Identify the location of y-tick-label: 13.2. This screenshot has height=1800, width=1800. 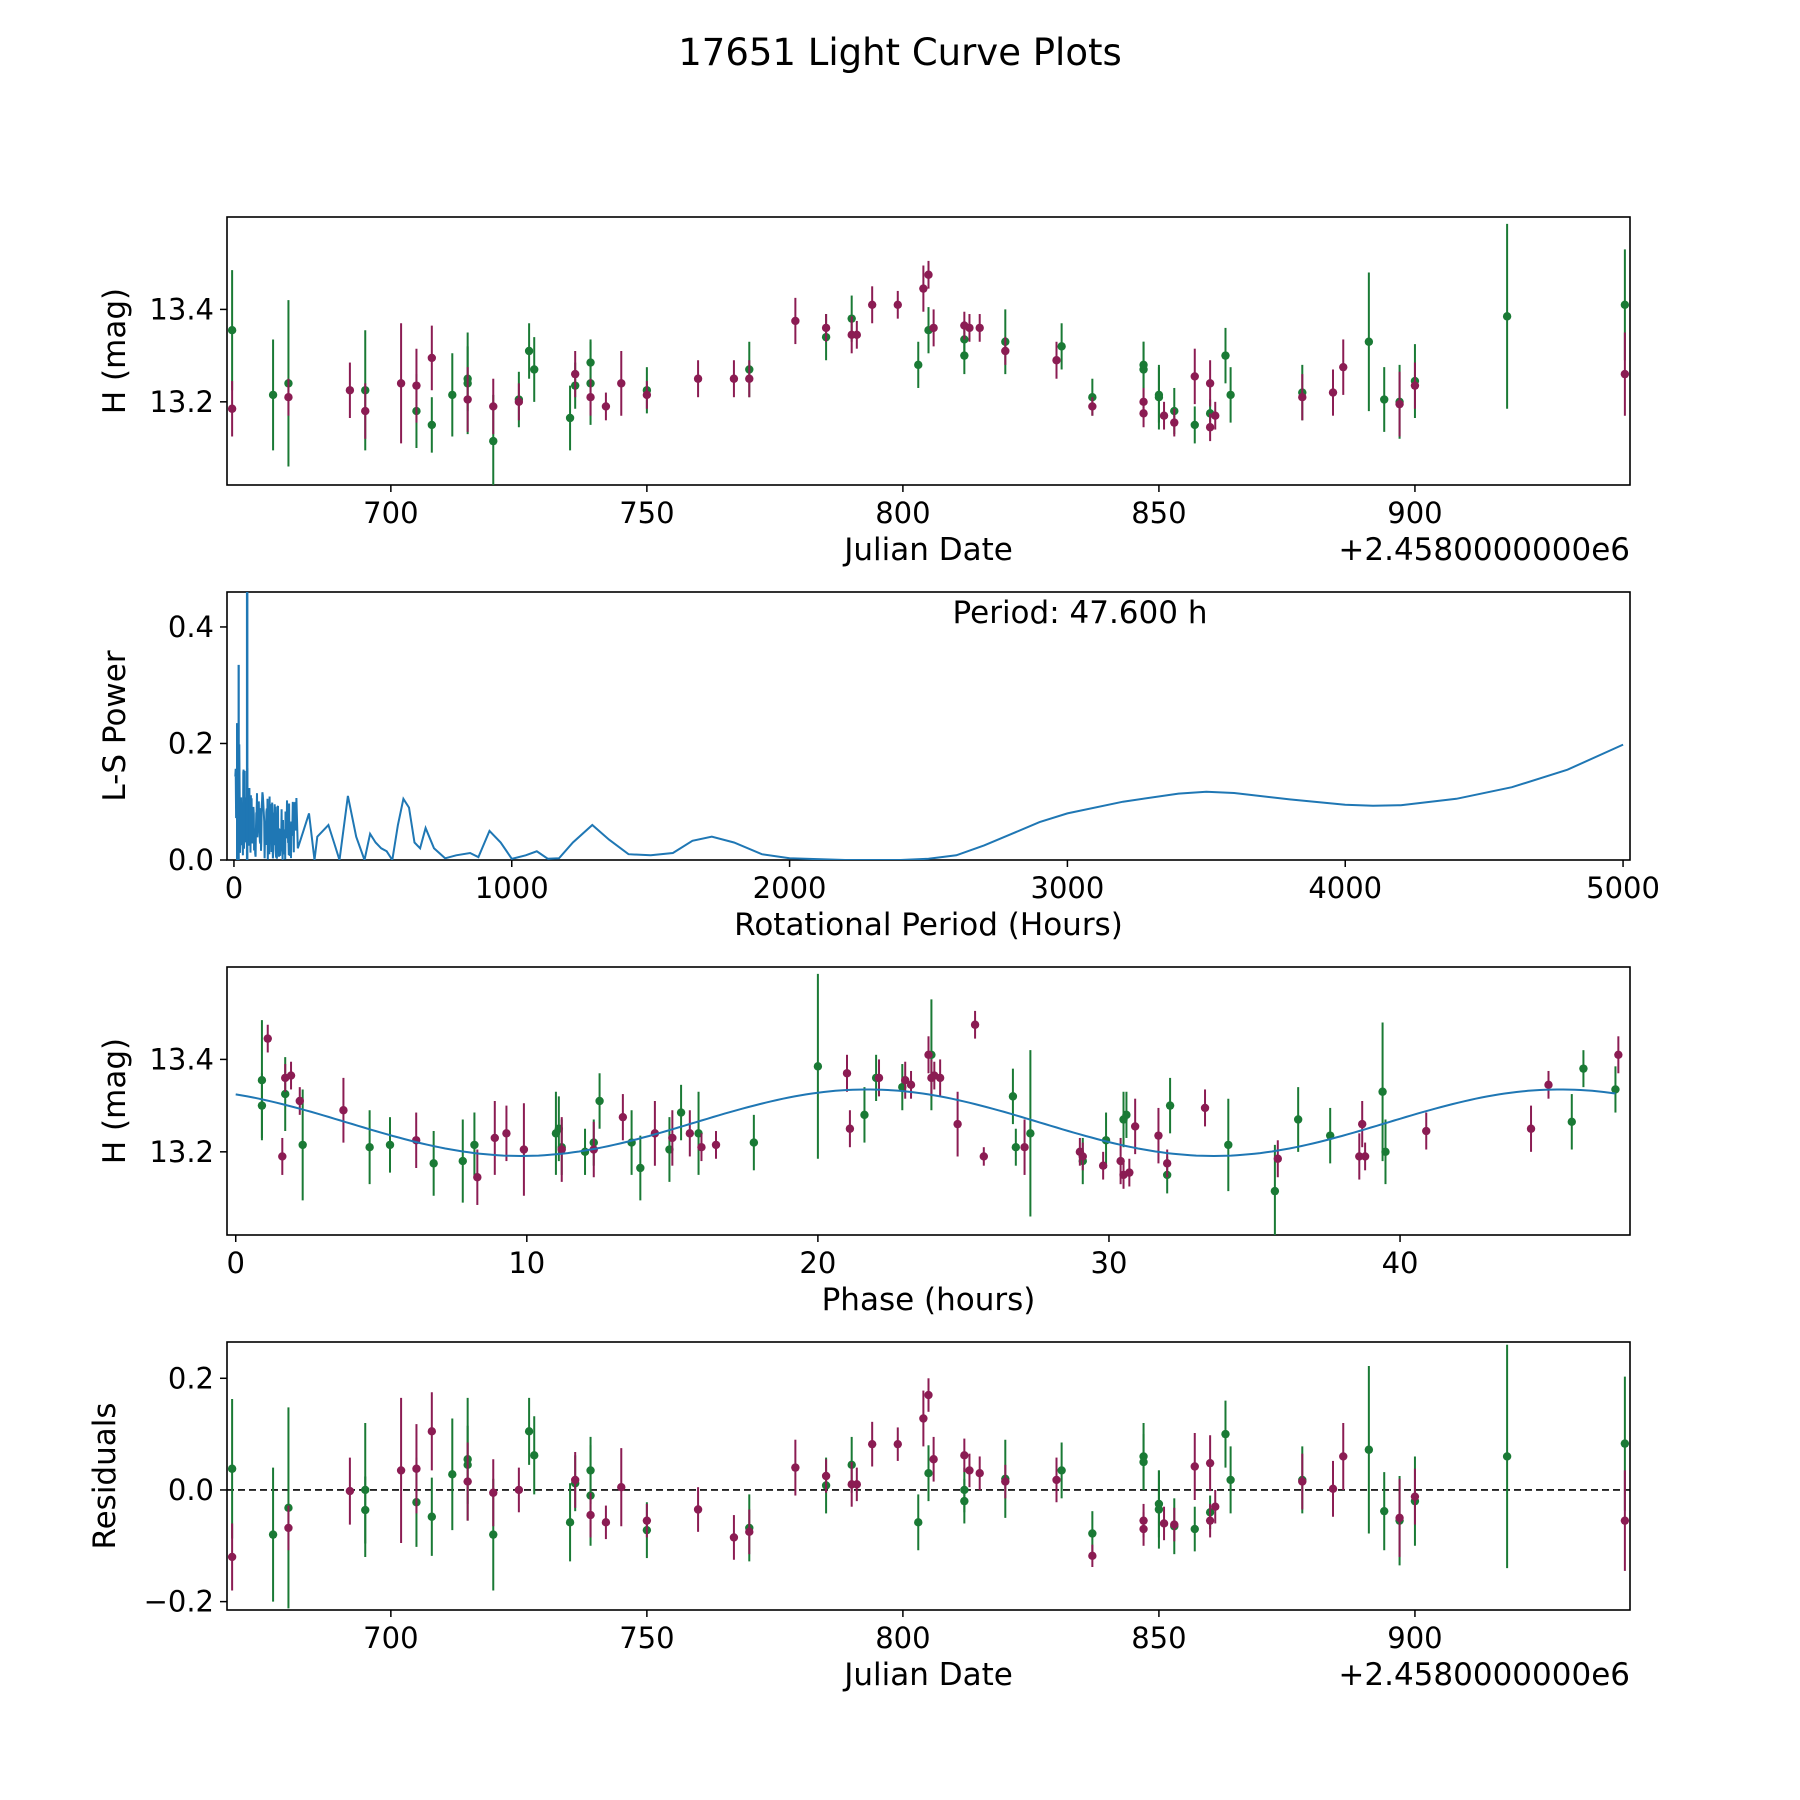
(181, 402).